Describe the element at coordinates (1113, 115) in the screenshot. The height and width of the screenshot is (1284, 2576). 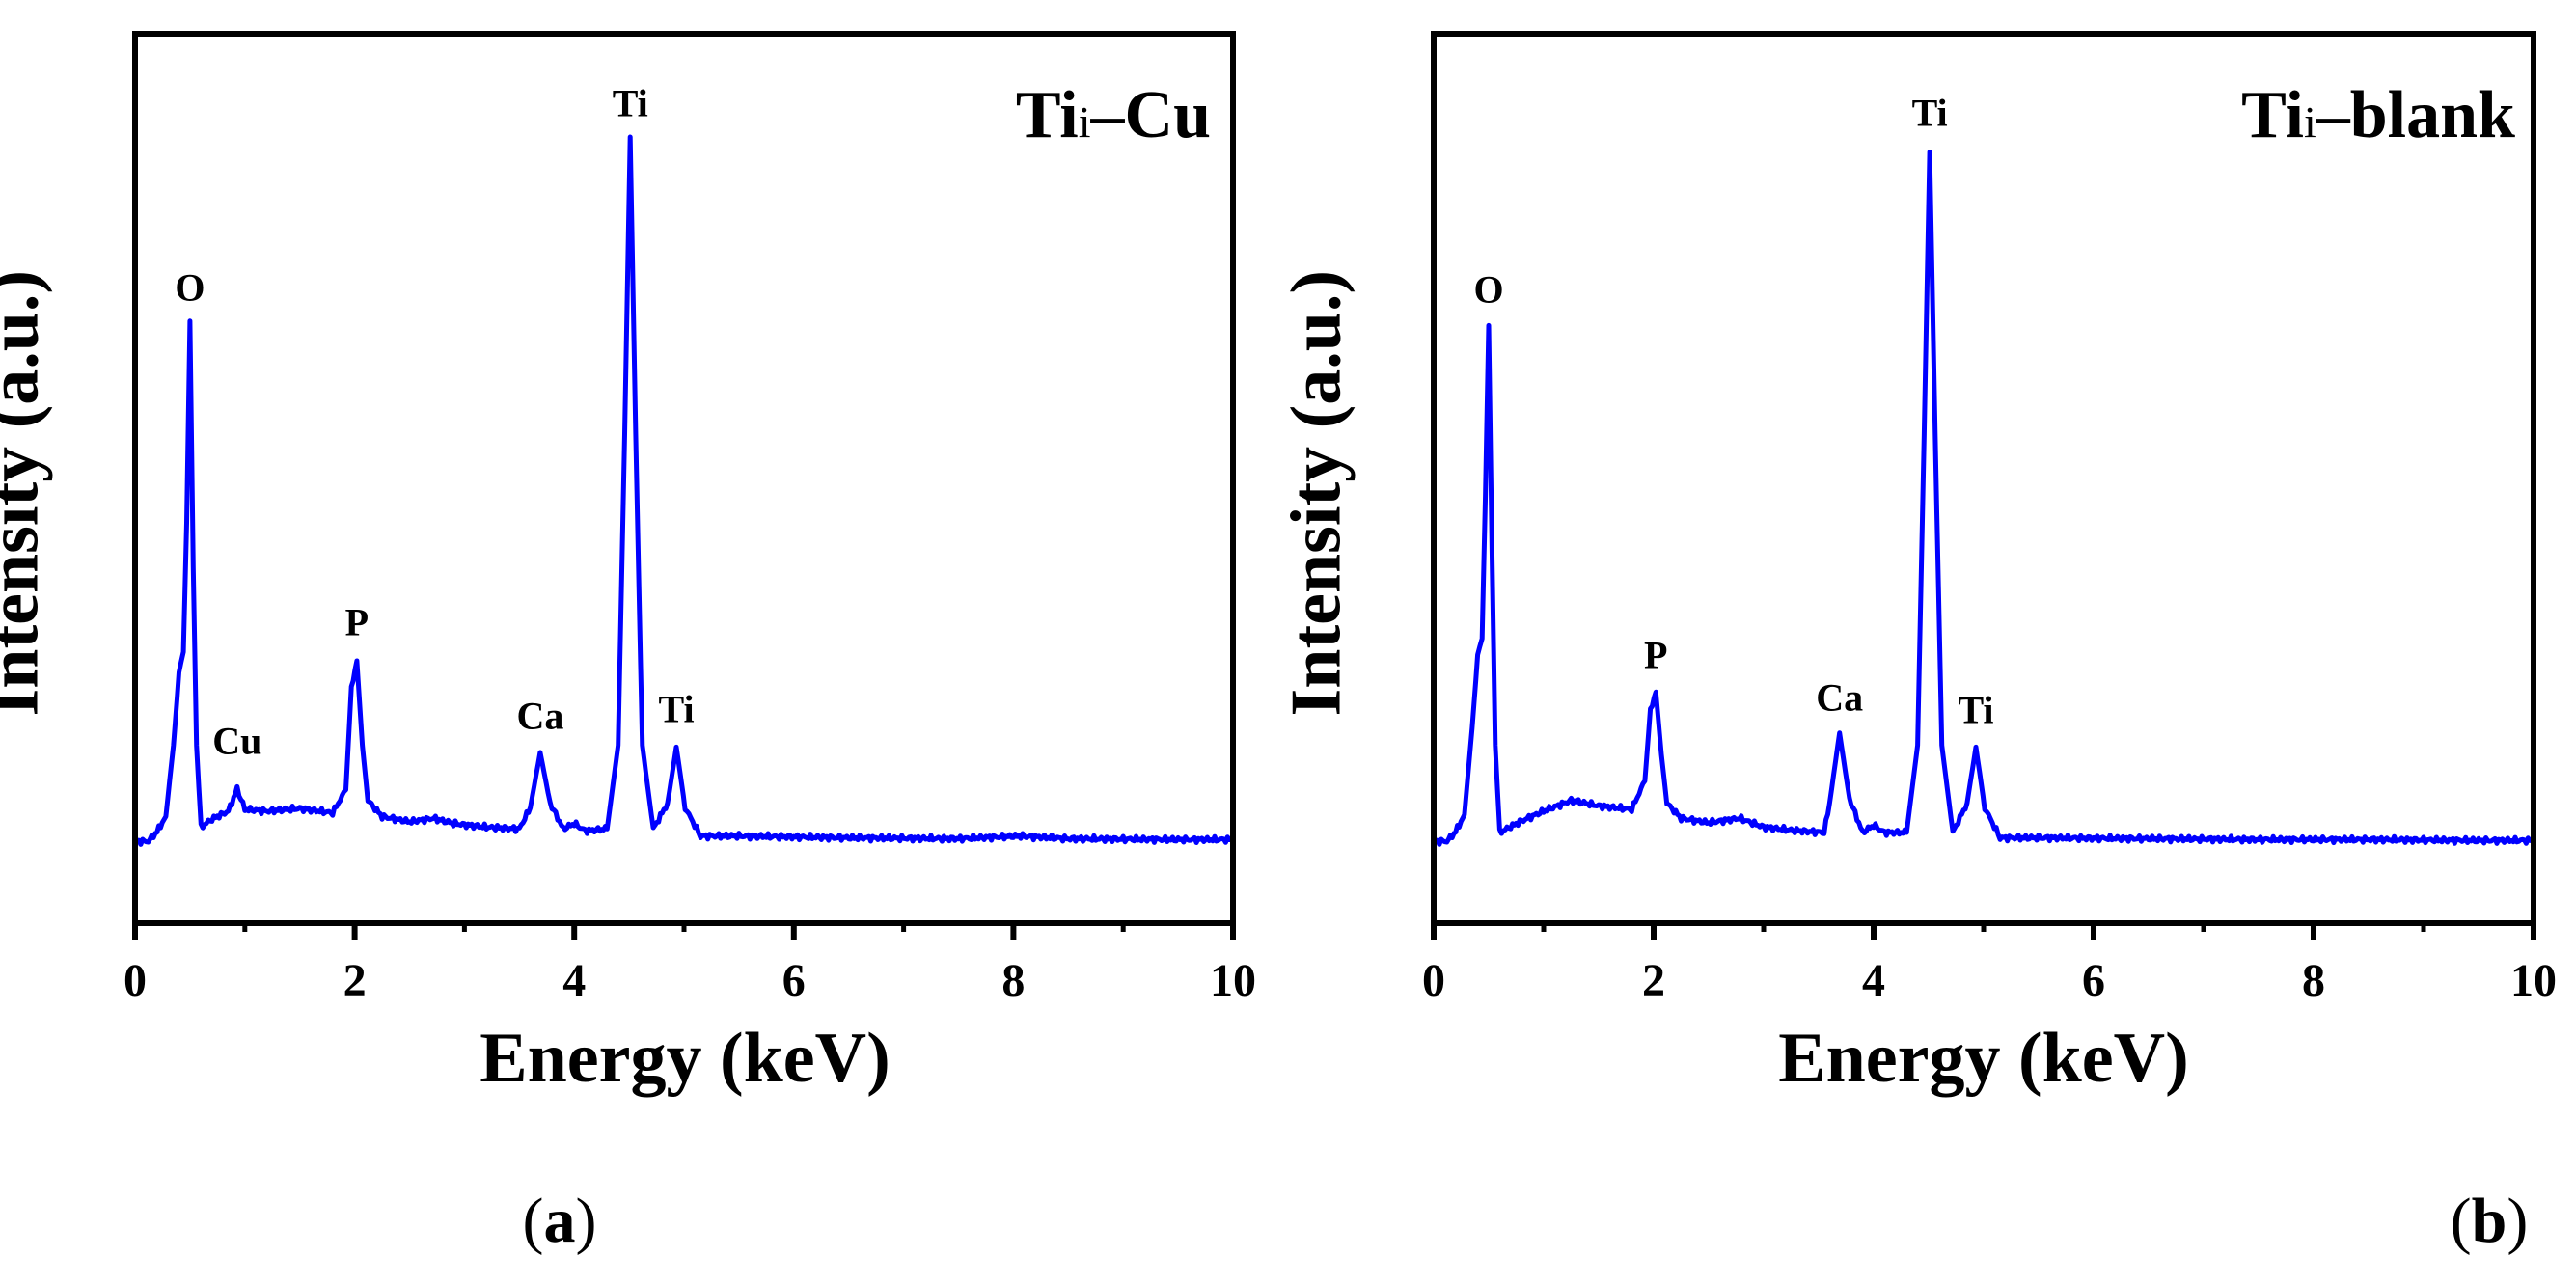
I see `sample-label: Tii–Cu` at that location.